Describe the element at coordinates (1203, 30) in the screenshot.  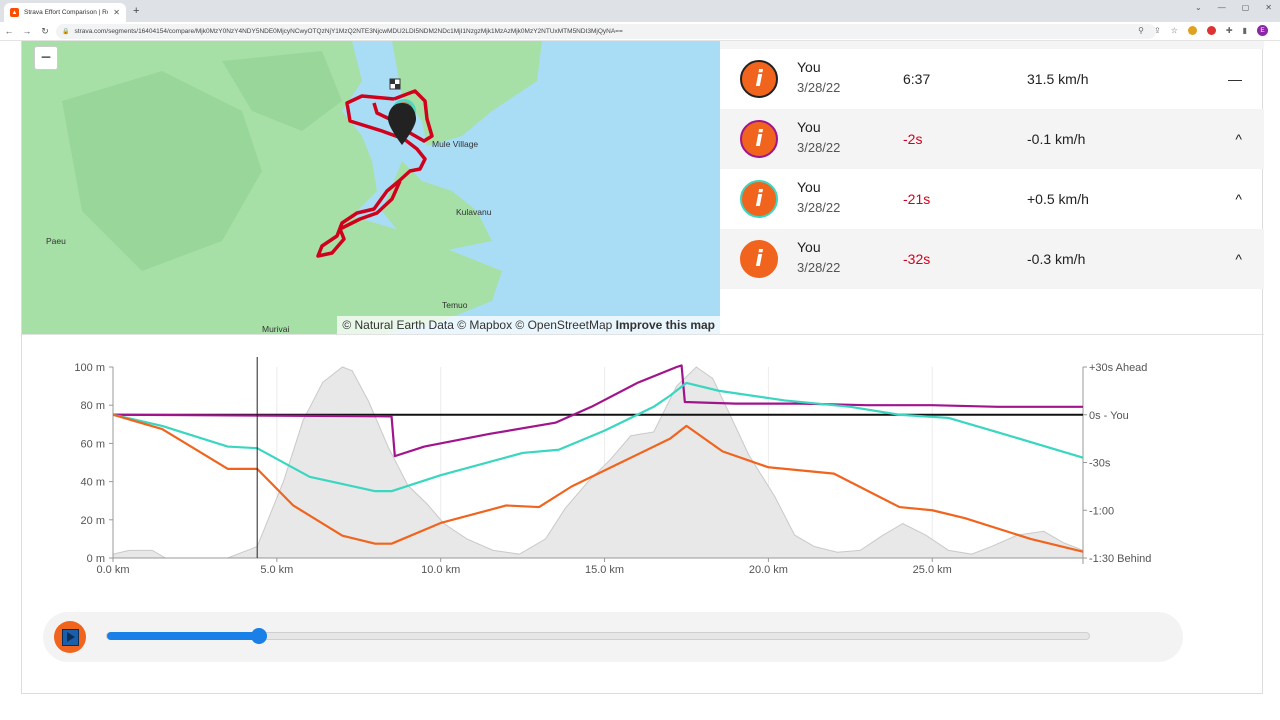
I see `toolbar-actions: ⚲ ⇪ ☆ ✚ ▮ E` at that location.